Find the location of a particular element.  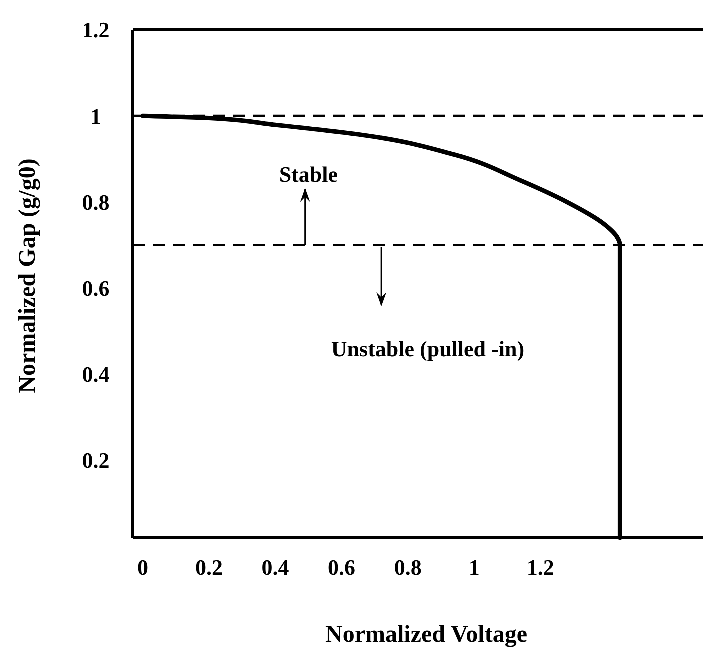

y-tick-label: 0.8 is located at coordinates (96, 202).